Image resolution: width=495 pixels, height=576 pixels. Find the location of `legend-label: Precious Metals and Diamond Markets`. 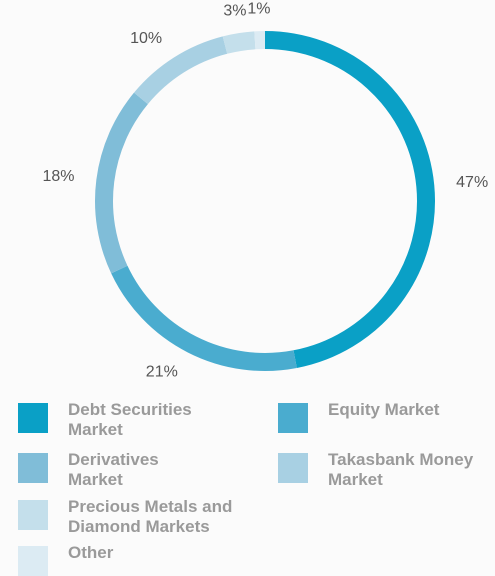

legend-label: Precious Metals and Diamond Markets is located at coordinates (170, 517).